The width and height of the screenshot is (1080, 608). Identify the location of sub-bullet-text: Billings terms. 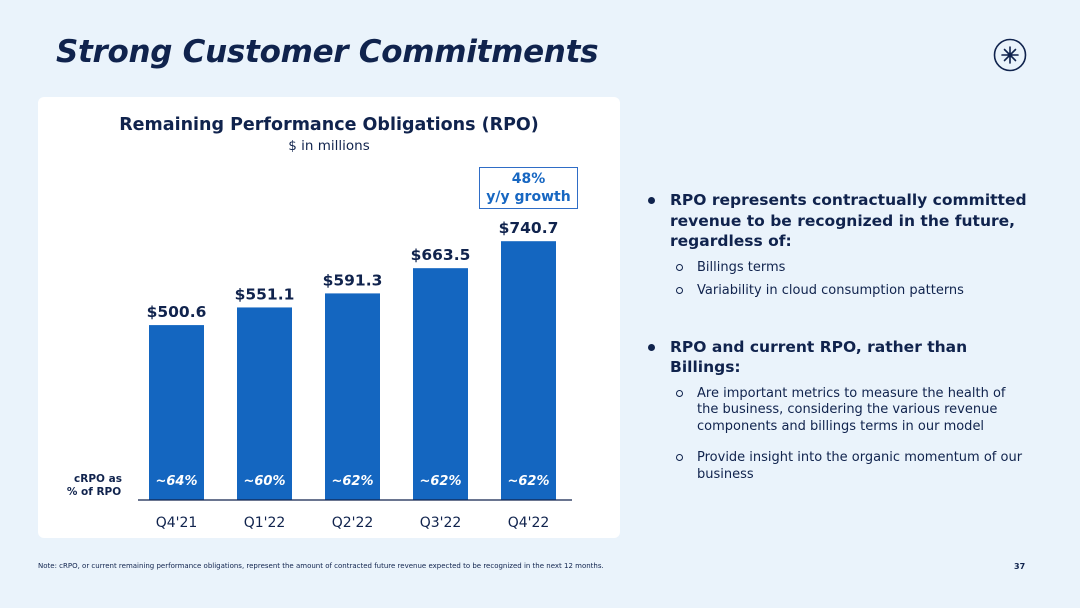
(741, 267).